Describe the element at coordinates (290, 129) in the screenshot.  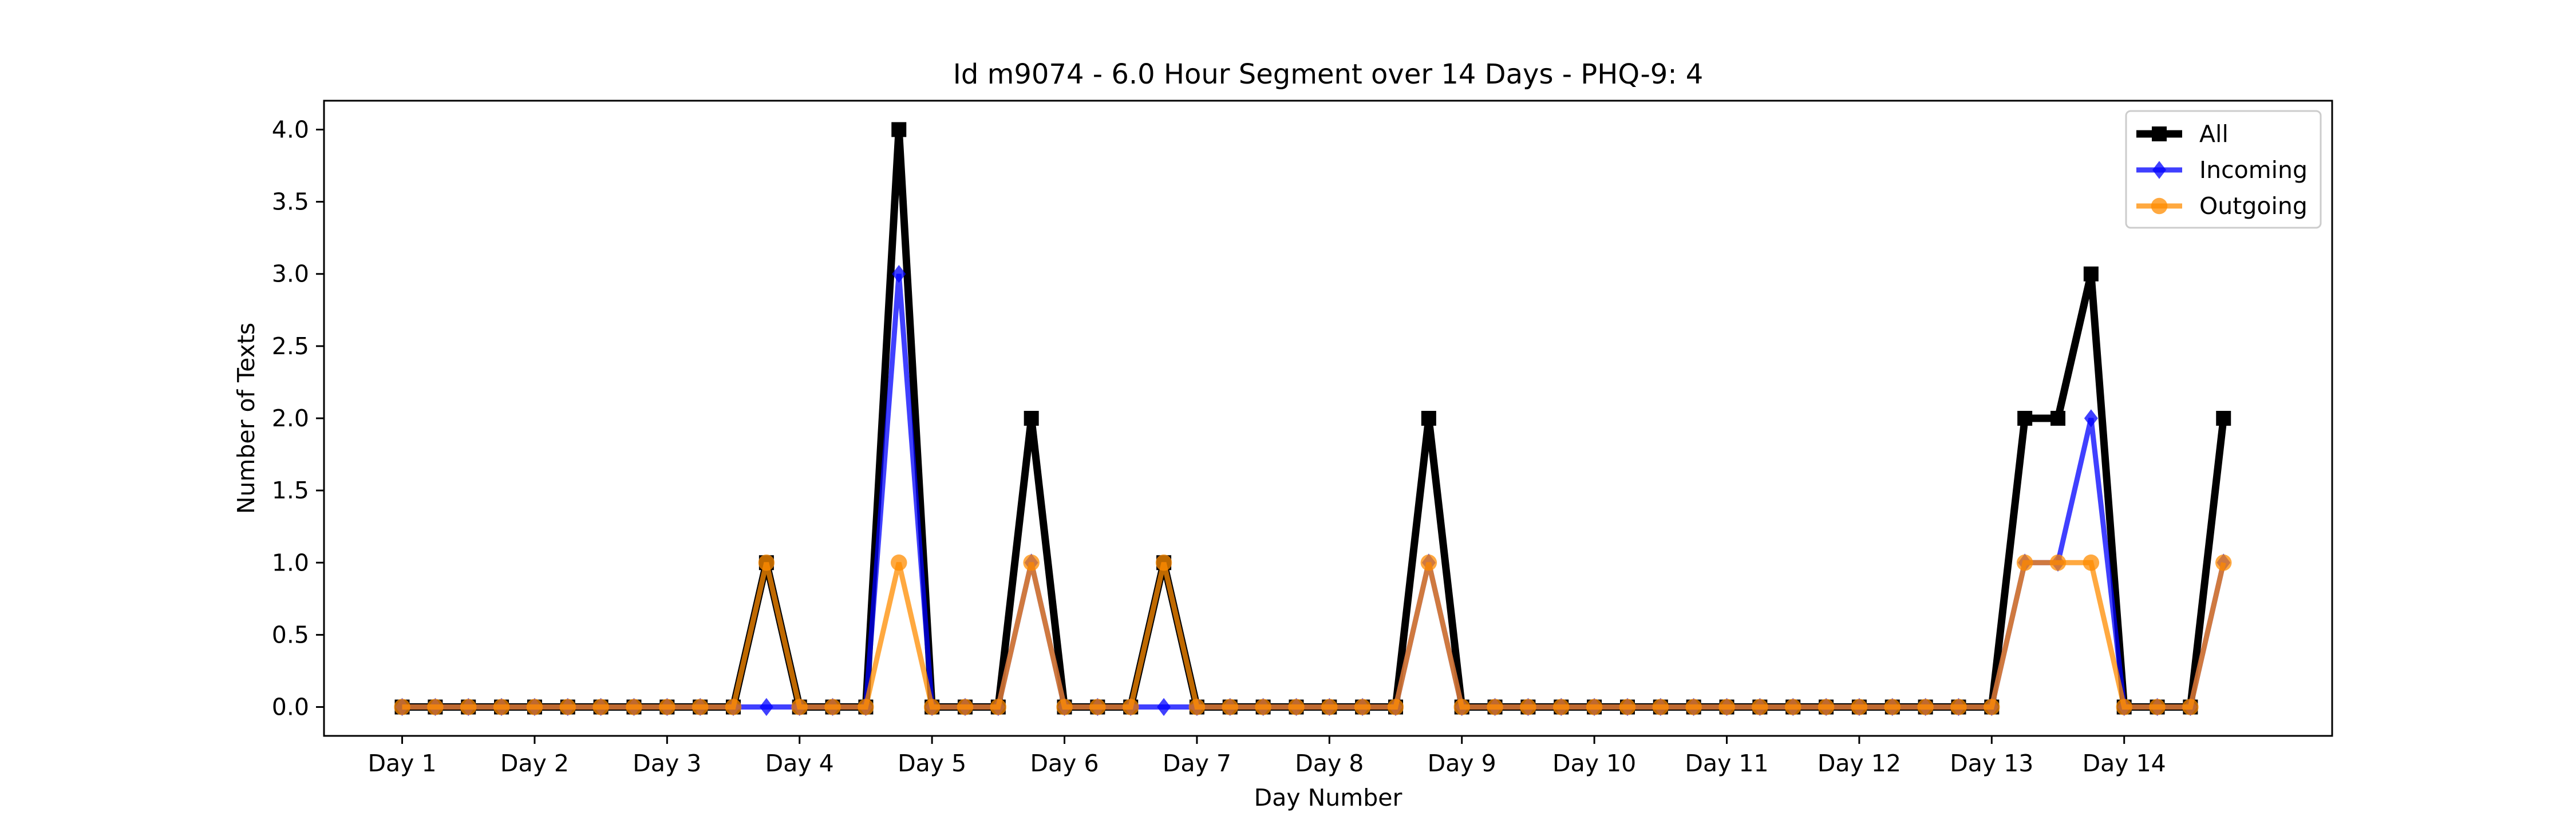
I see `y-tick-label: 4.0` at that location.